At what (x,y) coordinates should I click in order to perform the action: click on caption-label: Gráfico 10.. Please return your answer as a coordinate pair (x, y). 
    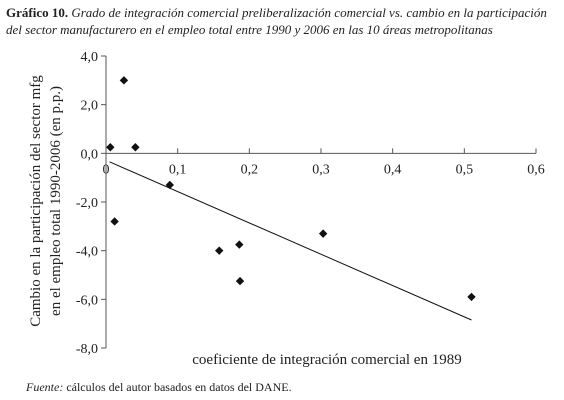
    Looking at the image, I should click on (37, 12).